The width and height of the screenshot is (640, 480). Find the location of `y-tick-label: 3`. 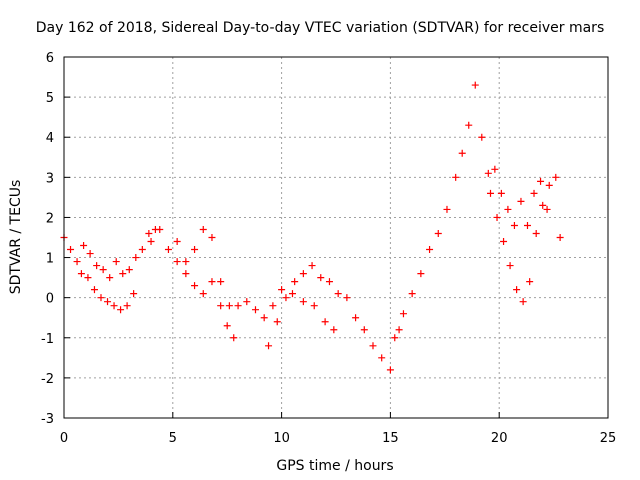

y-tick-label: 3 is located at coordinates (50, 178).